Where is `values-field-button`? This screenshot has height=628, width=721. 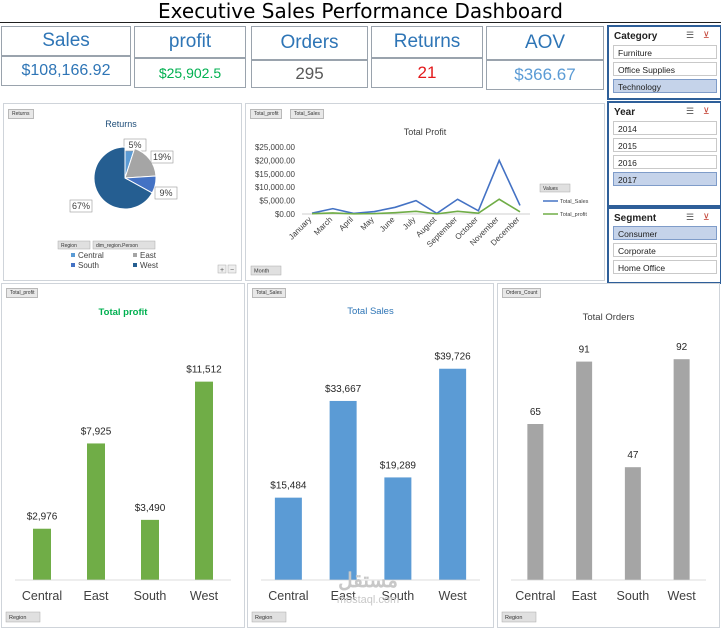 values-field-button is located at coordinates (555, 188).